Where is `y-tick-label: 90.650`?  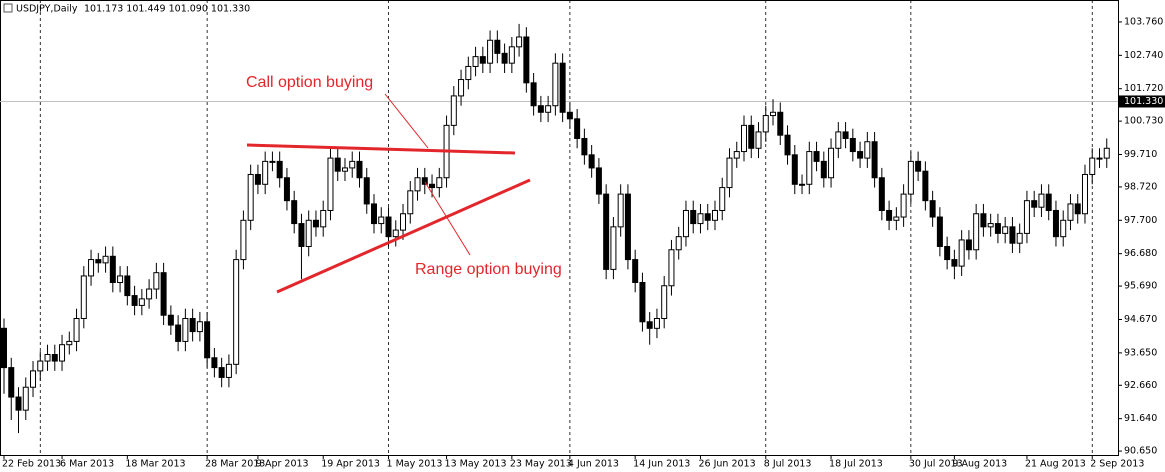
y-tick-label: 90.650 is located at coordinates (1140, 451).